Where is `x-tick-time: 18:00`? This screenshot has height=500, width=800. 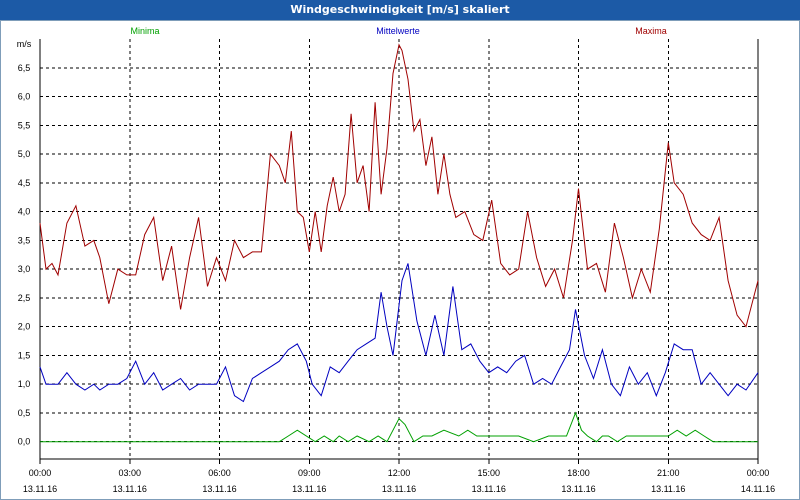
x-tick-time: 18:00 is located at coordinates (578, 473).